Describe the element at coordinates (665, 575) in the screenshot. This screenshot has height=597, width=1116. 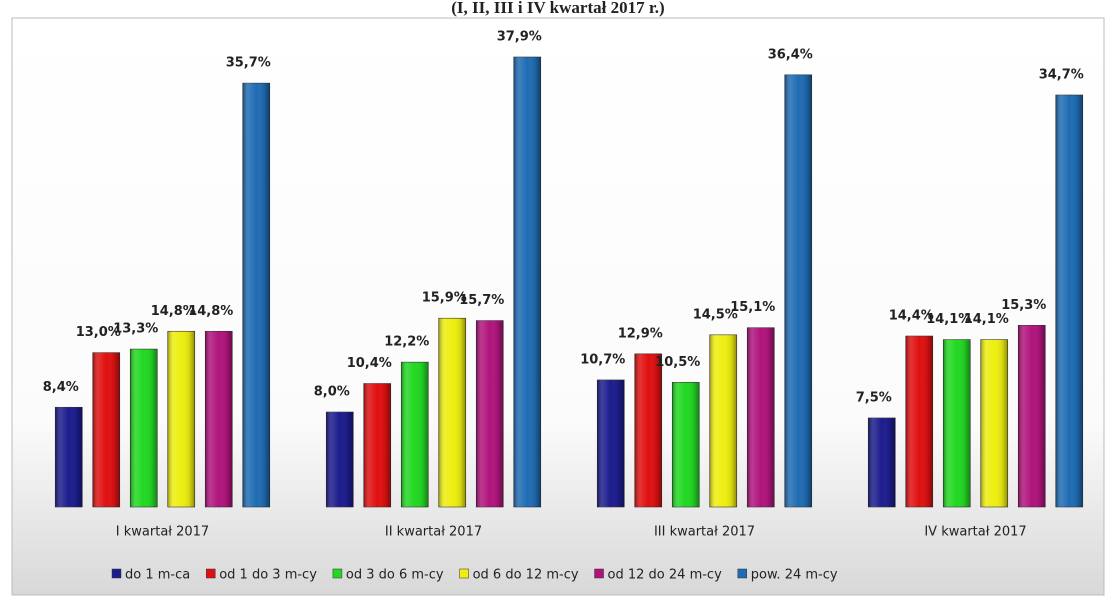
I see `legend-label: od 12 do 24 m-cy` at that location.